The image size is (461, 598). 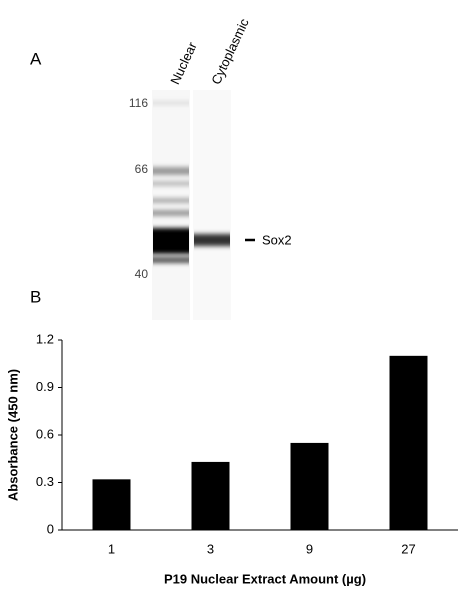 What do you see at coordinates (35, 296) in the screenshot?
I see `panel-label: B` at bounding box center [35, 296].